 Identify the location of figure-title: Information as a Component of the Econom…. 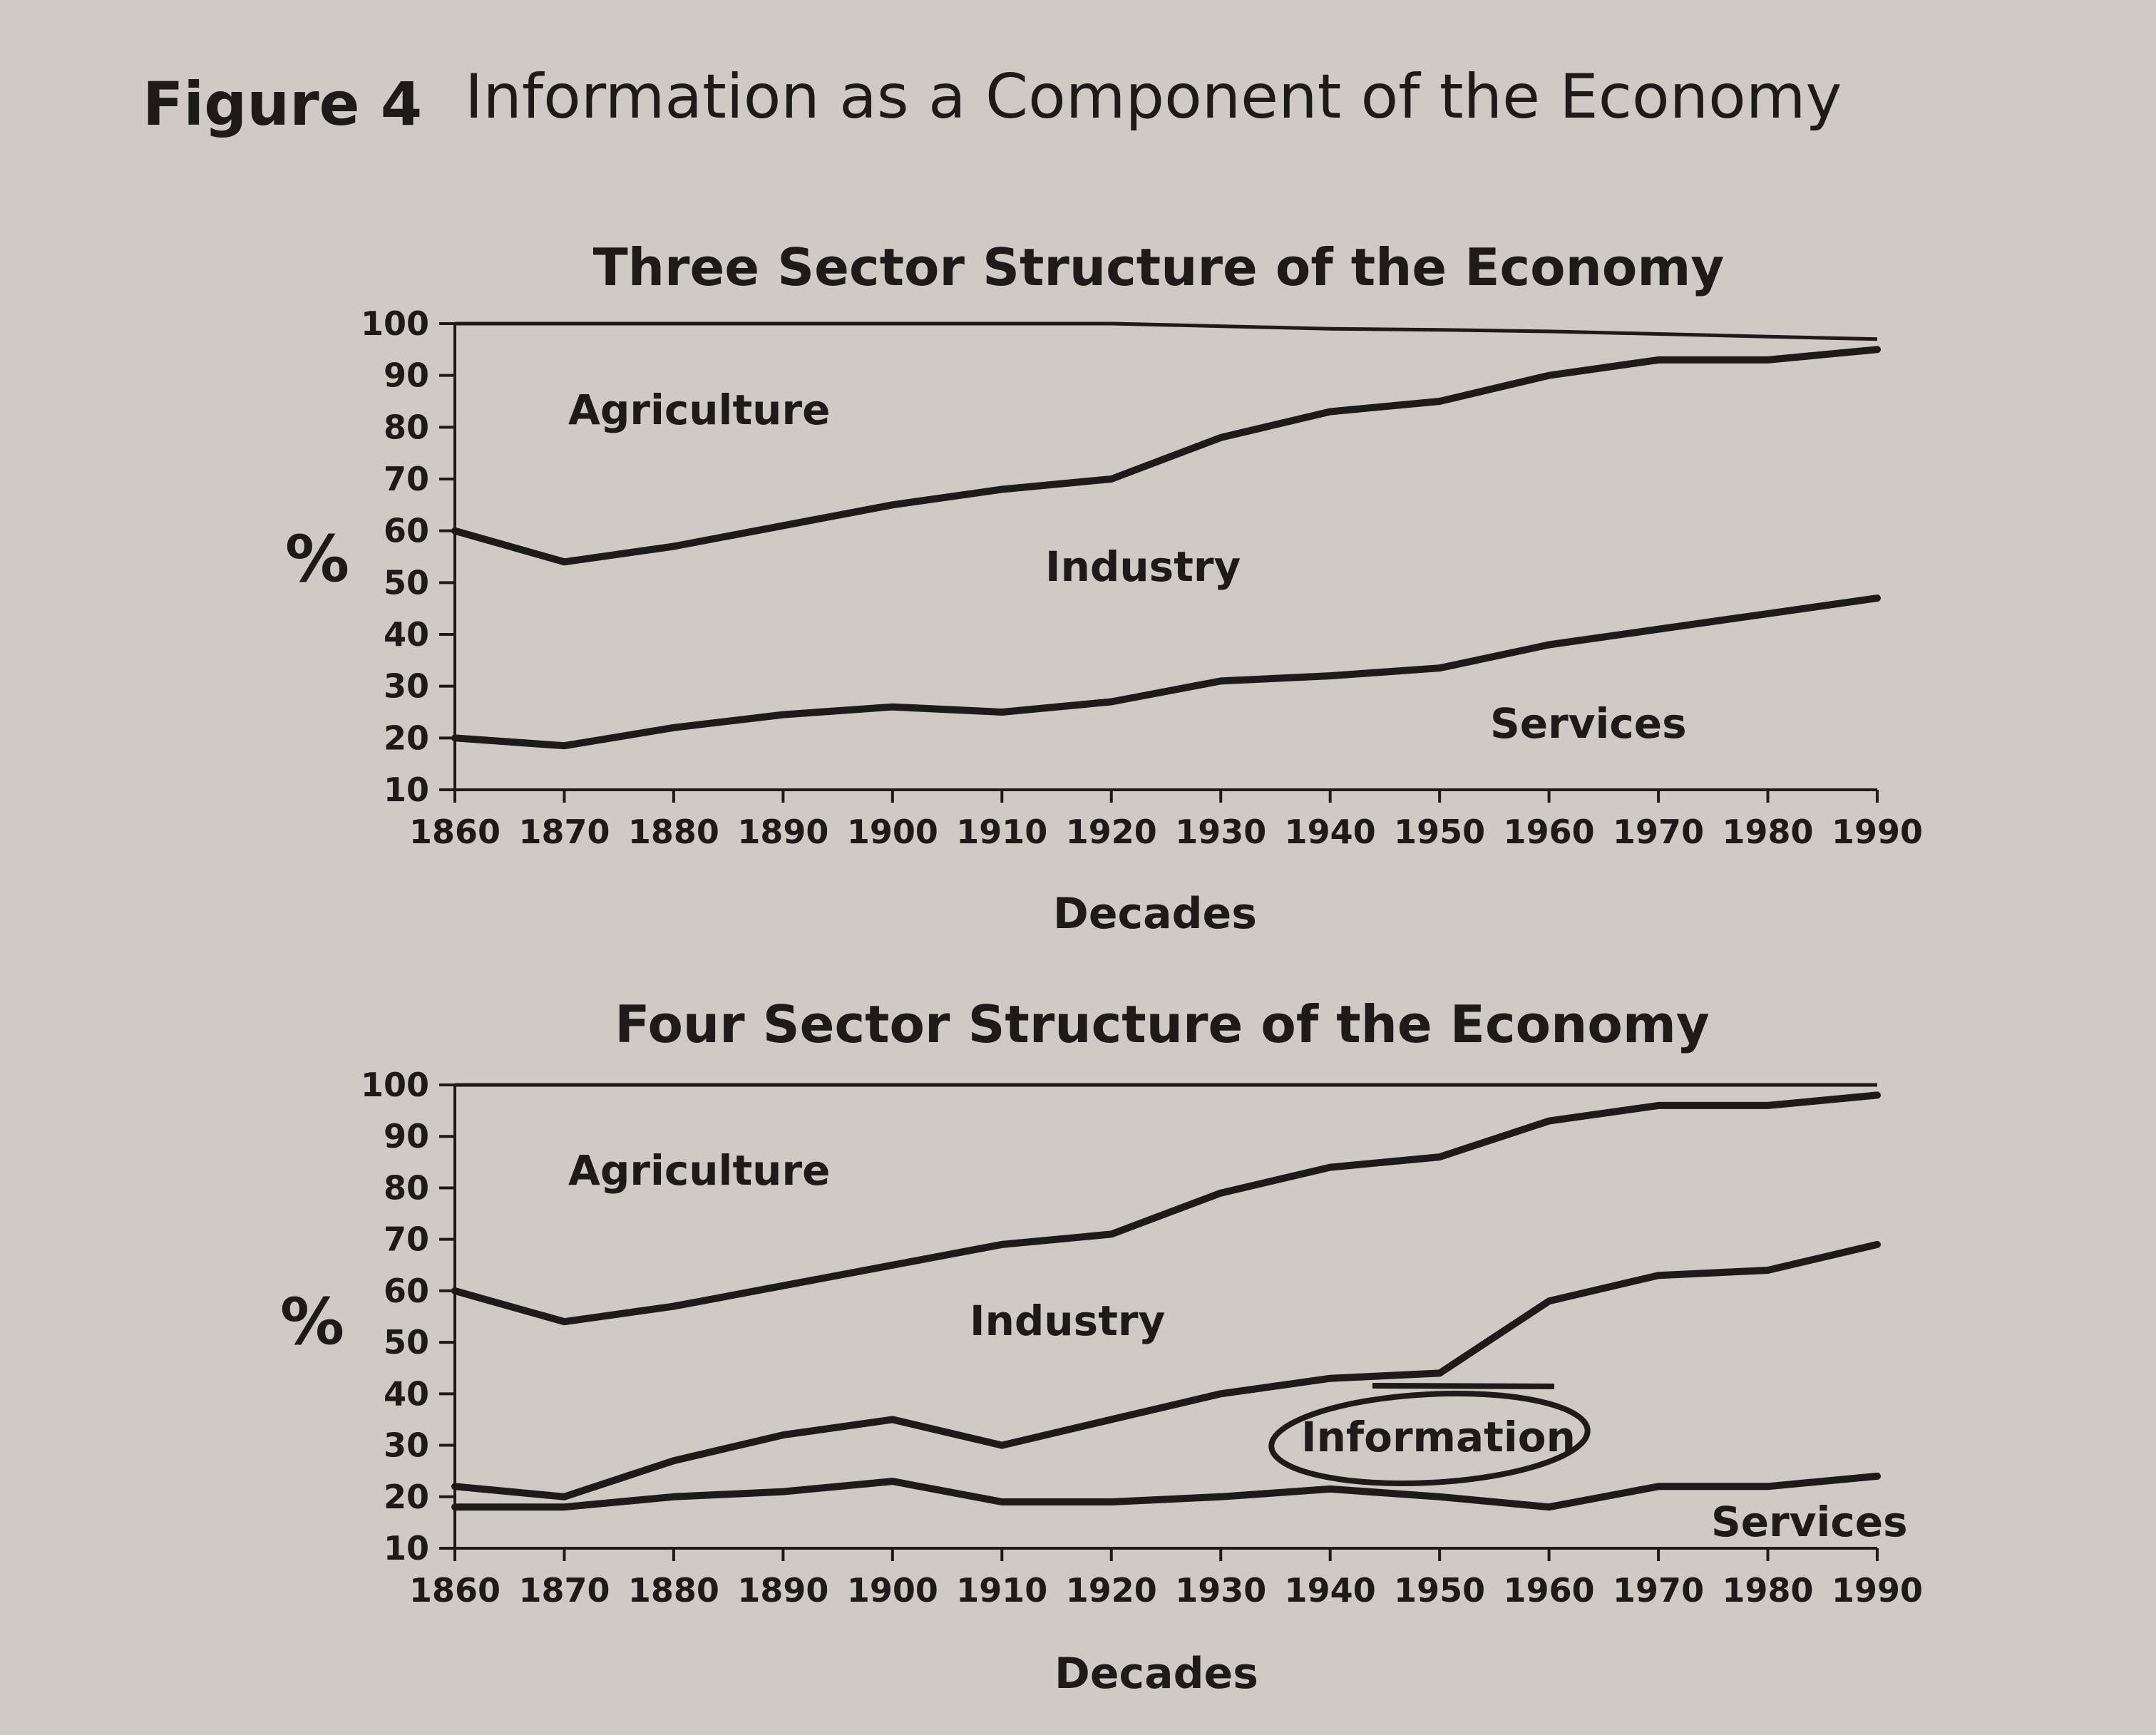
(1153, 97).